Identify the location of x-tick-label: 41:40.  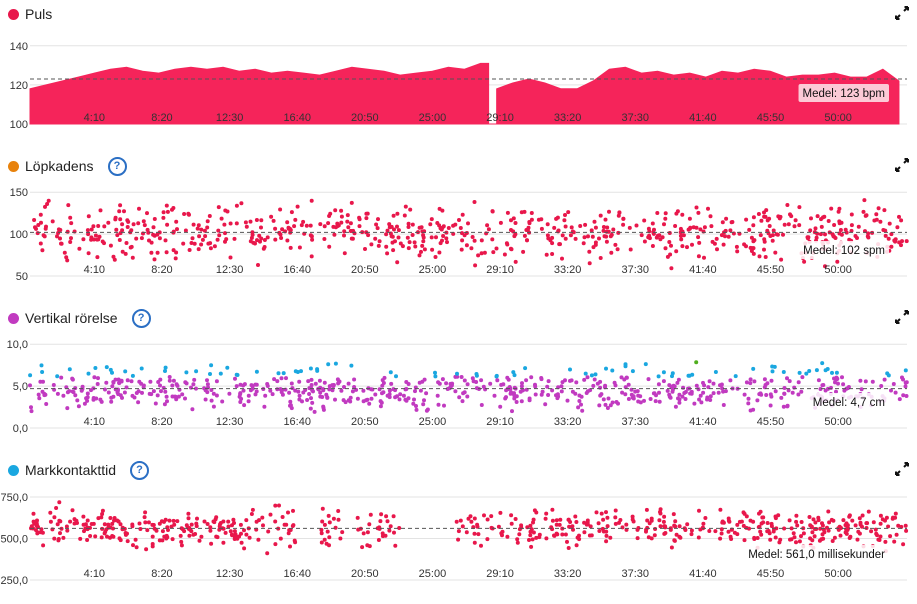
(703, 422).